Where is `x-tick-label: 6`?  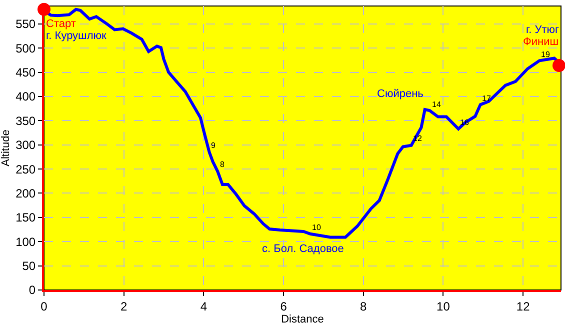
x-tick-label: 6 is located at coordinates (284, 306).